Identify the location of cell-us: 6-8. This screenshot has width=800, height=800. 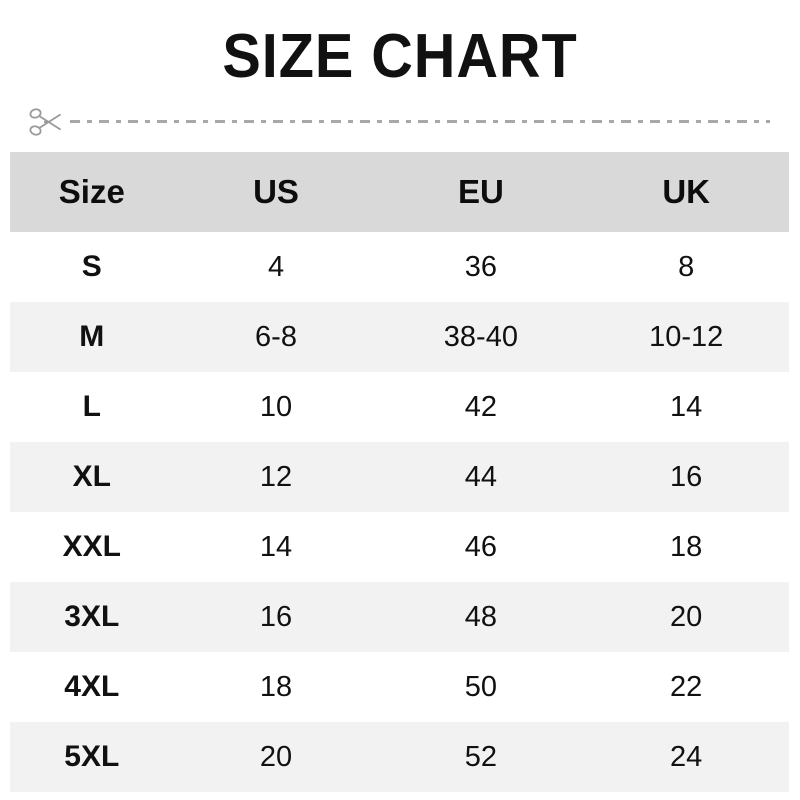
(276, 337).